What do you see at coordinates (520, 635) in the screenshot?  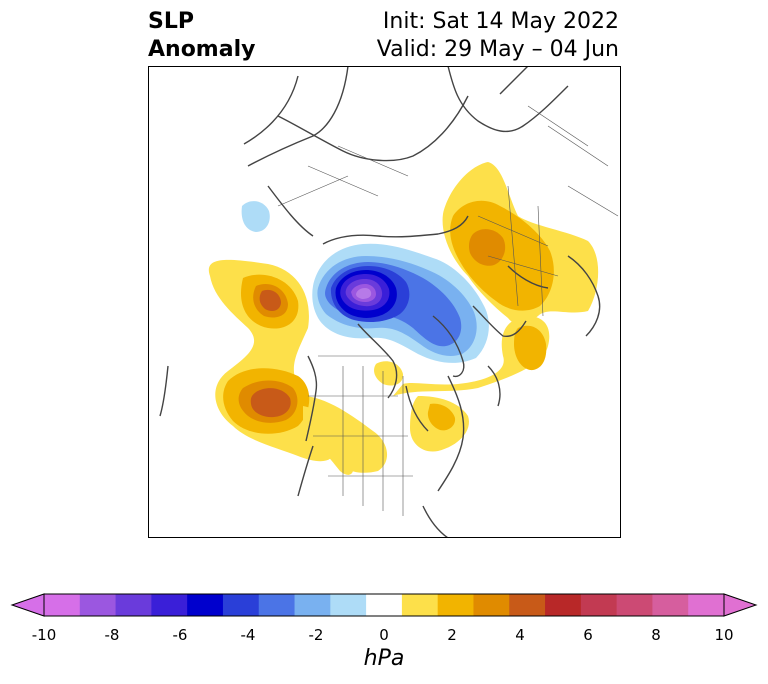 I see `colorbar-tick-label: 4` at bounding box center [520, 635].